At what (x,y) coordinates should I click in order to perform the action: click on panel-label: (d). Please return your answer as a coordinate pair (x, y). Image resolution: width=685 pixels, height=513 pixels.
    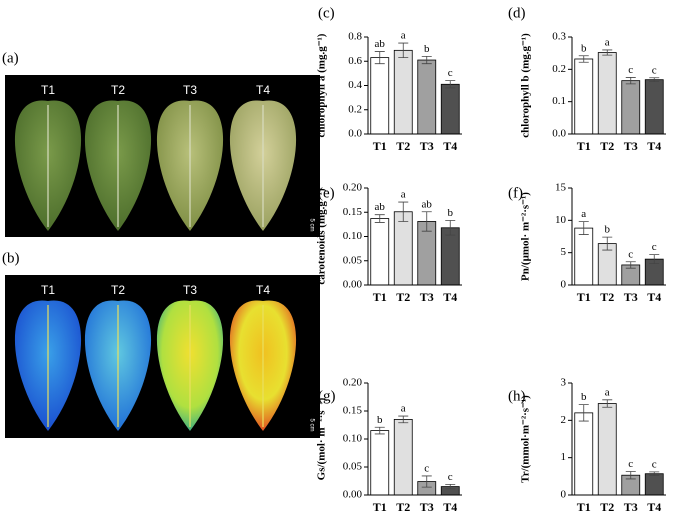
    Looking at the image, I should click on (517, 13).